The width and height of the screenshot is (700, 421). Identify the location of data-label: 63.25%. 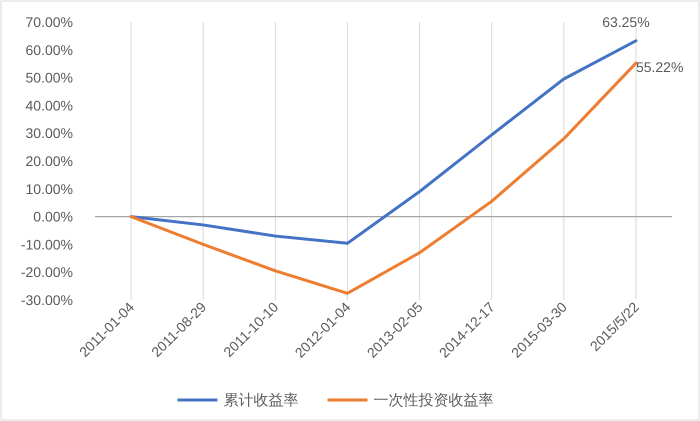
(626, 22).